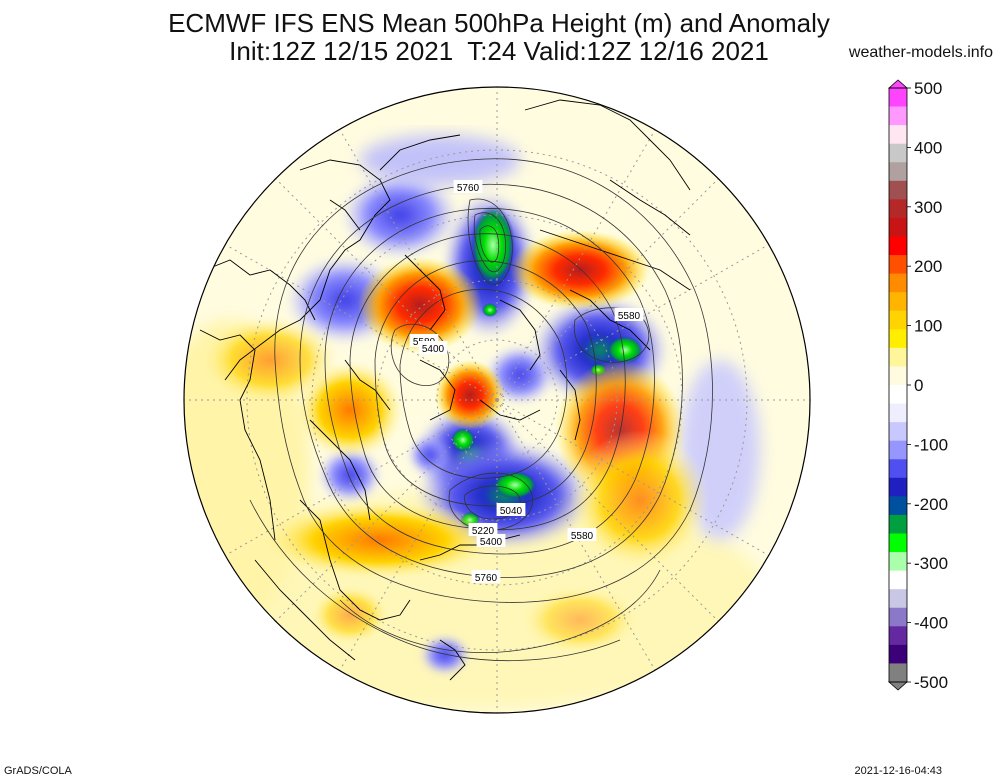 The height and width of the screenshot is (779, 1000). I want to click on colorbar-tick-label: 0, so click(918, 385).